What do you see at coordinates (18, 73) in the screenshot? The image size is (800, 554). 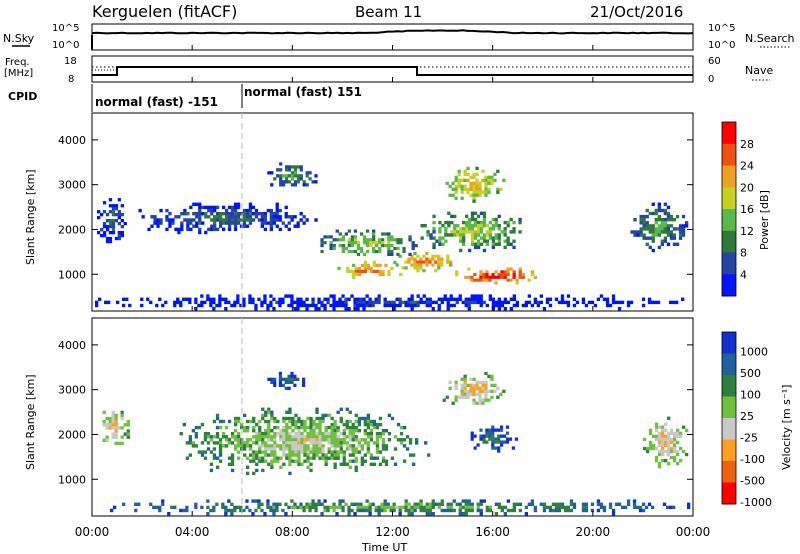 I see `freq-left-label-2: [MHz]` at bounding box center [18, 73].